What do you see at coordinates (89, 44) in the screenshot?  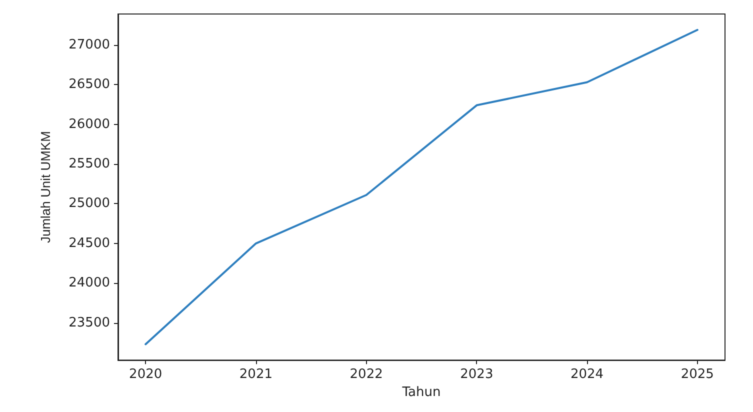 I see `y-tick-label: 27000` at bounding box center [89, 44].